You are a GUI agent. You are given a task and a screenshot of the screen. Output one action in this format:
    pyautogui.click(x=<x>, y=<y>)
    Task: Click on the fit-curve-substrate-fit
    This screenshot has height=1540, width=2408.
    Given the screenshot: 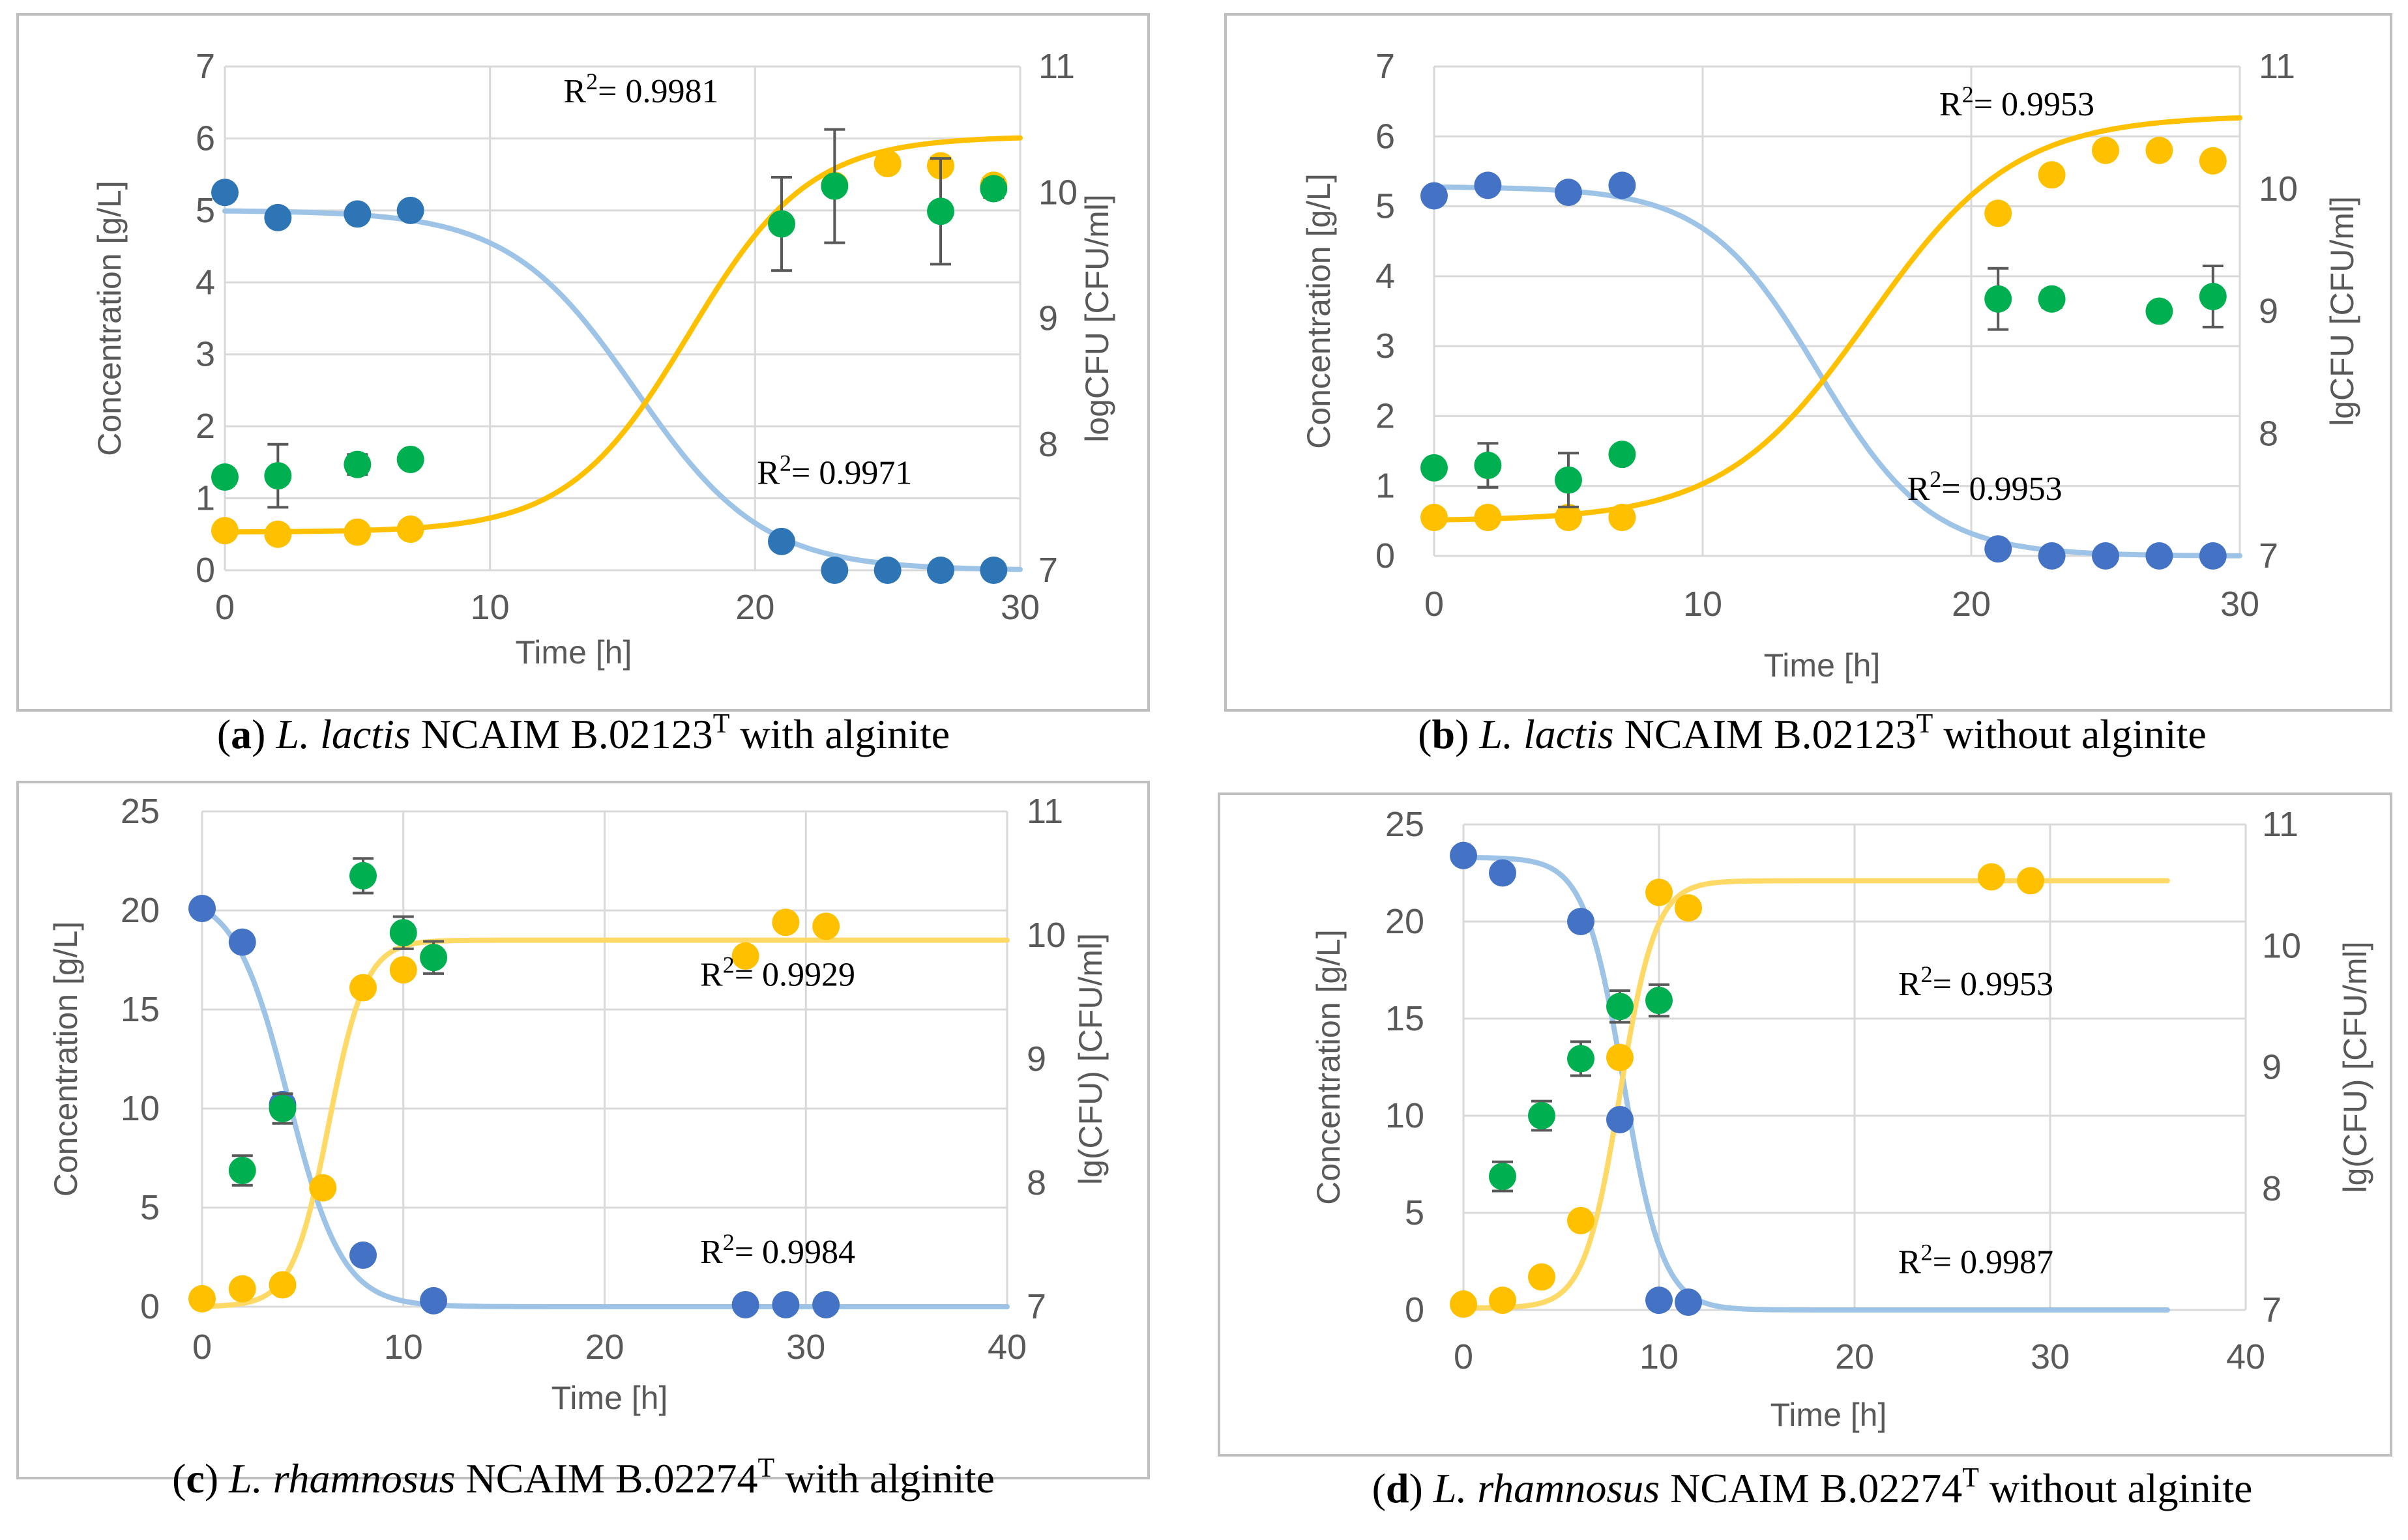 What is the action you would take?
    pyautogui.click(x=1815, y=1083)
    